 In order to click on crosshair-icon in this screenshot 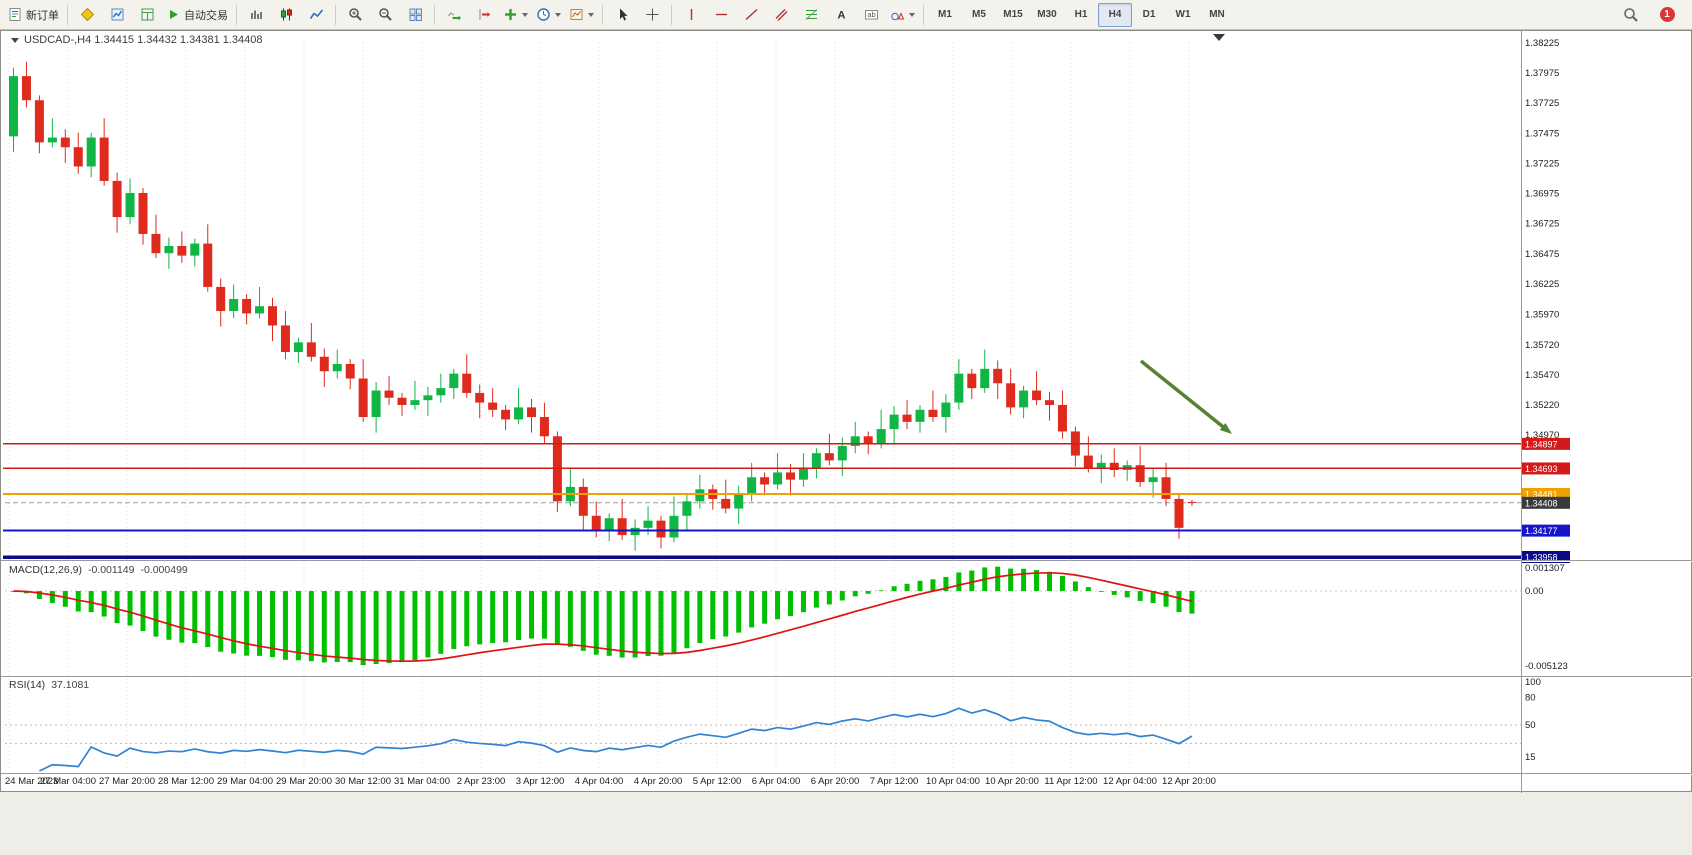, I will do `click(652, 14)`.